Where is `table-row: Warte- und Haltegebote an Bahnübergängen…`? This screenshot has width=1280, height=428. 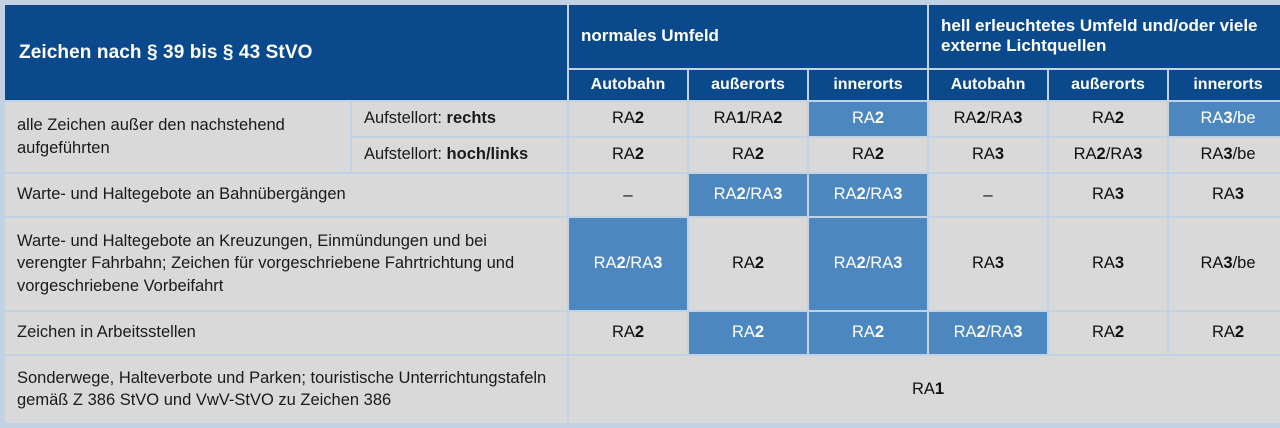
table-row: Warte- und Haltegebote an Bahnübergängen… is located at coordinates (642, 194).